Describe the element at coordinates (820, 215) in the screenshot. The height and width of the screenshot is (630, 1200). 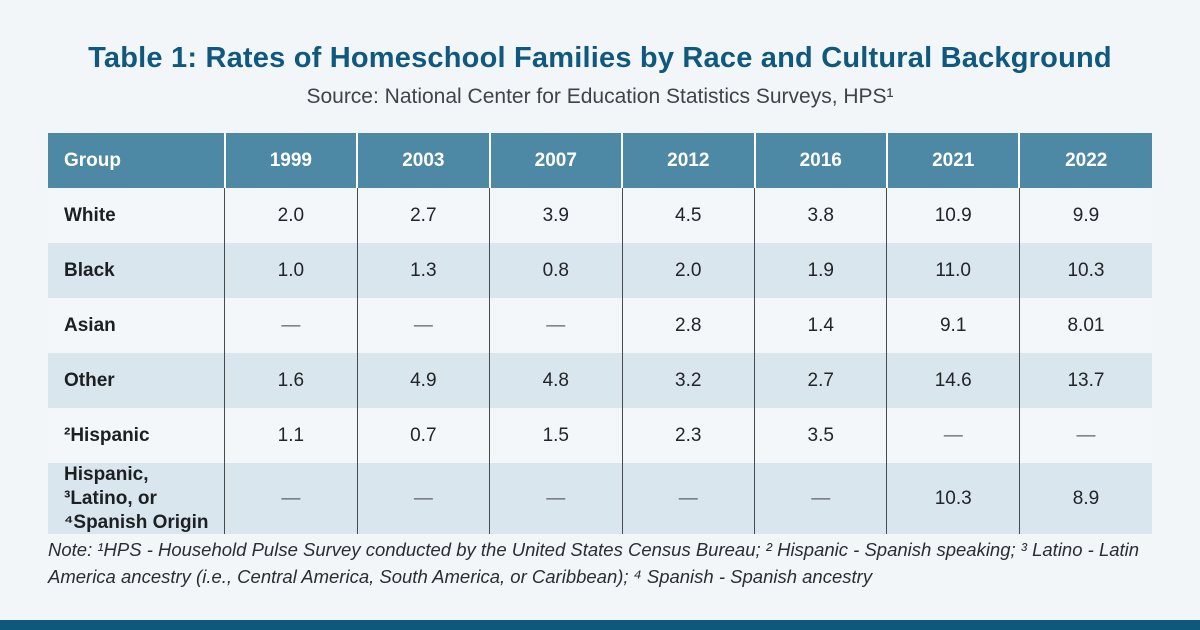
I see `cell-value: 3.8` at that location.